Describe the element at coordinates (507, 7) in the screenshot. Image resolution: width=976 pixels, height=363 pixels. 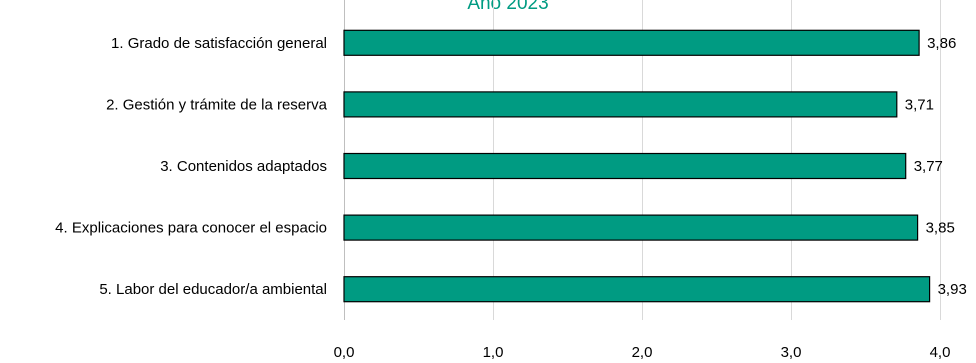
I see `chart-title: Año 2023` at that location.